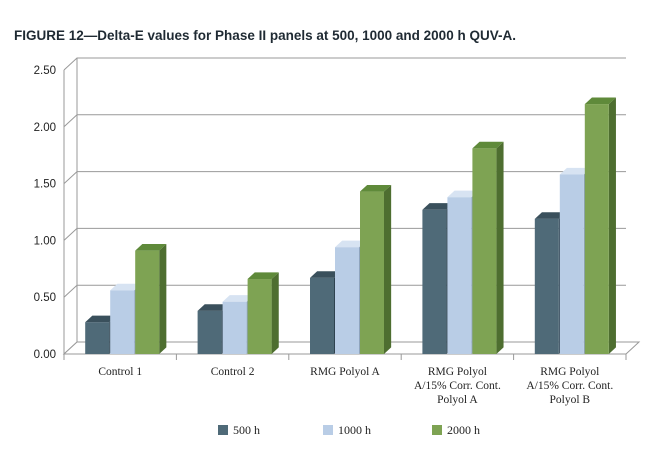 The height and width of the screenshot is (458, 654). Describe the element at coordinates (246, 430) in the screenshot. I see `legend-label: 500 h` at that location.